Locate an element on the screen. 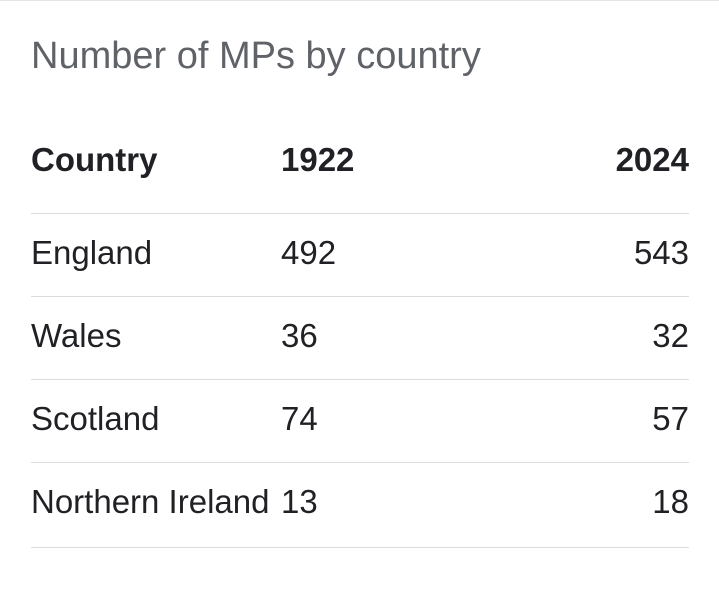 This screenshot has height=603, width=719. cell-country: Northern Ireland is located at coordinates (156, 505).